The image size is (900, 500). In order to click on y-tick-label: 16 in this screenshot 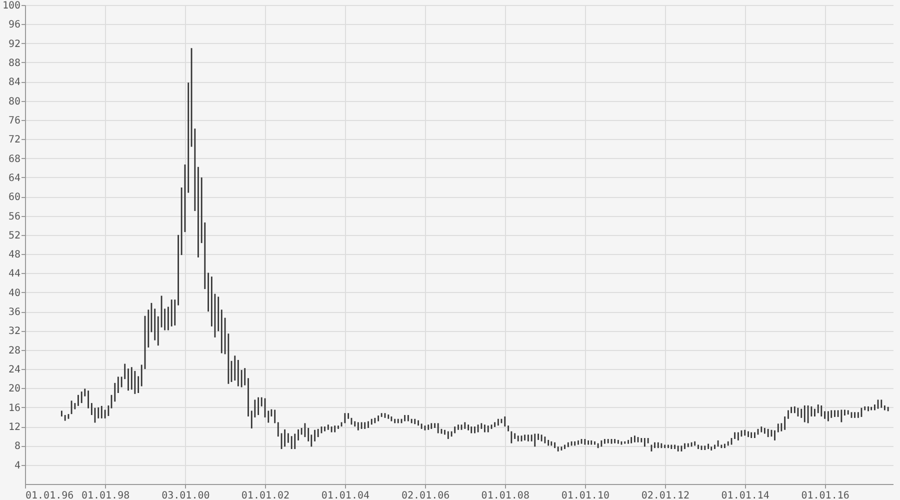, I will do `click(14, 408)`.